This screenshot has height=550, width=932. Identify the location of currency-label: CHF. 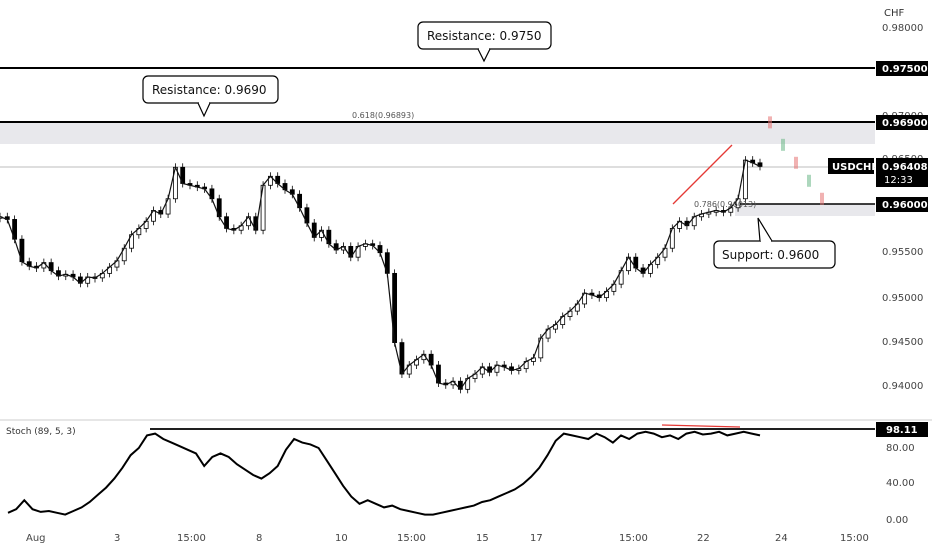
(894, 13).